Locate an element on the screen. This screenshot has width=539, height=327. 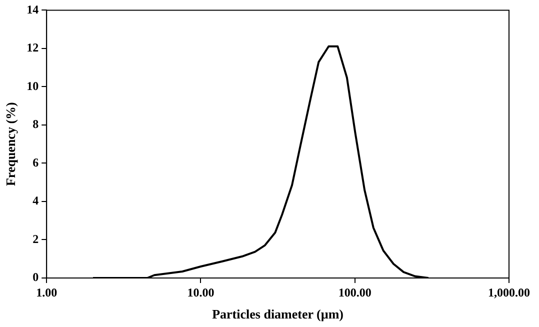
y-tick-label: 12 is located at coordinates (32, 47).